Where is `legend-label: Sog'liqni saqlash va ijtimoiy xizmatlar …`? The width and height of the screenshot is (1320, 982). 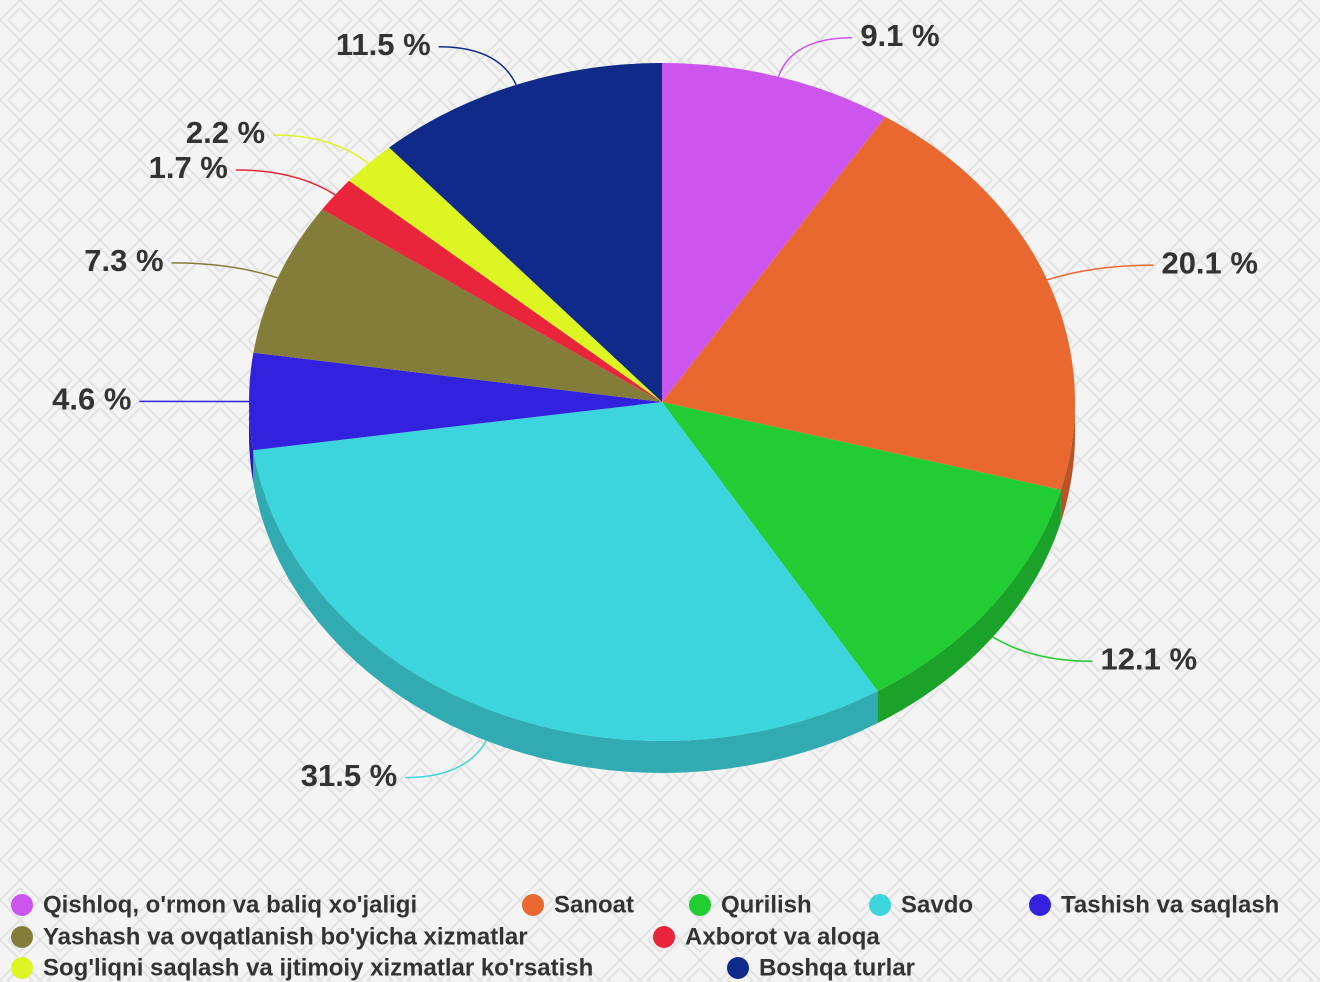
legend-label: Sog'liqni saqlash va ijtimoiy xizmatlar … is located at coordinates (318, 967).